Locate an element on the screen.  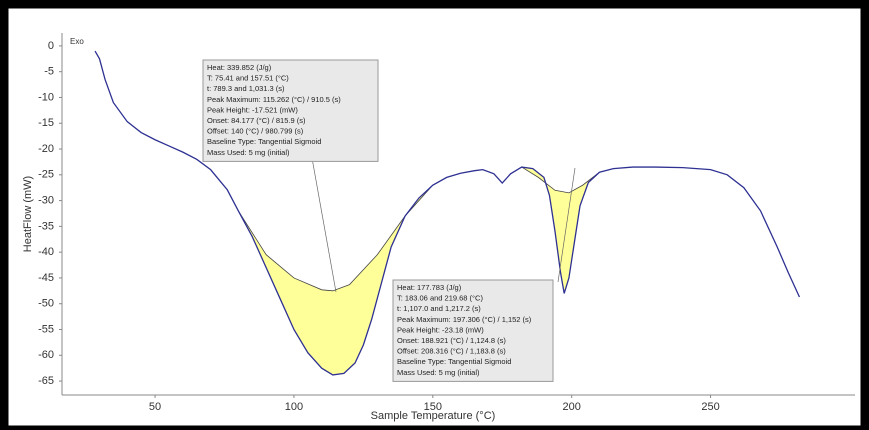
y-tick-label: -5 is located at coordinates (49, 72).